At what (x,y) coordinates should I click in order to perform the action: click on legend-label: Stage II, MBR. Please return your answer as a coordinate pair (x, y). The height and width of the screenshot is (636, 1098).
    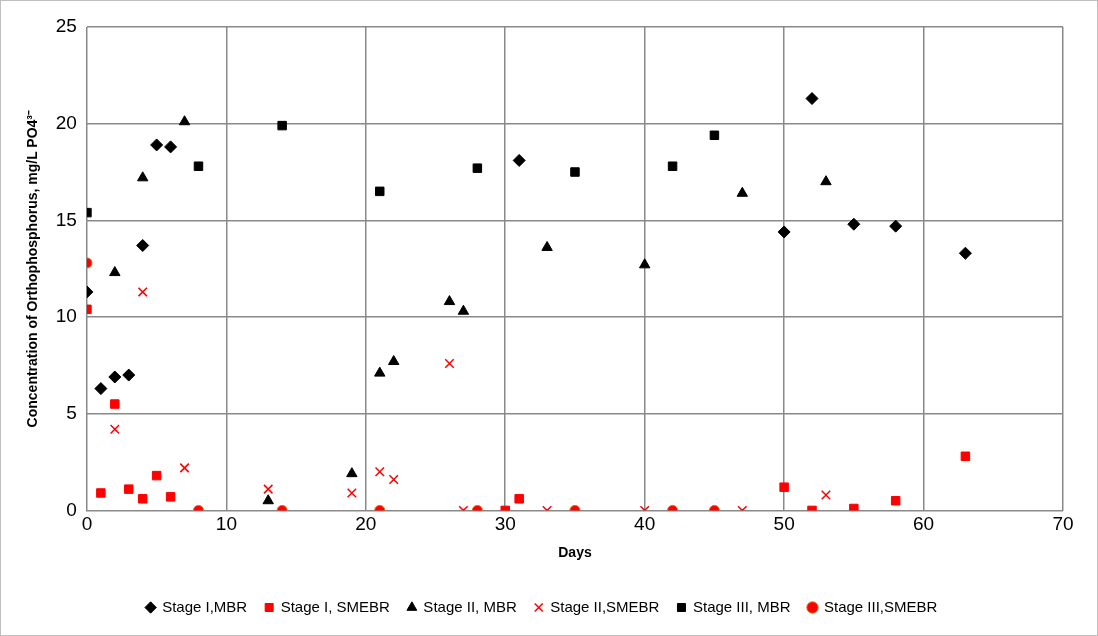
    Looking at the image, I should click on (470, 606).